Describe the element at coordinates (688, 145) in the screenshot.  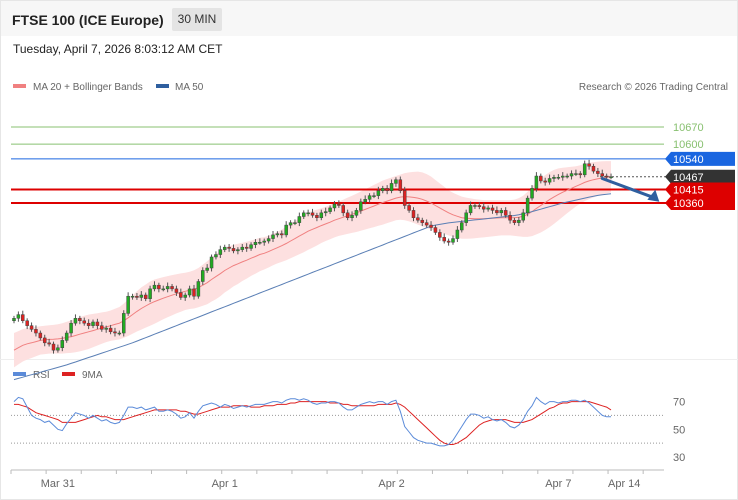
I see `level-label-10600: 10600` at that location.